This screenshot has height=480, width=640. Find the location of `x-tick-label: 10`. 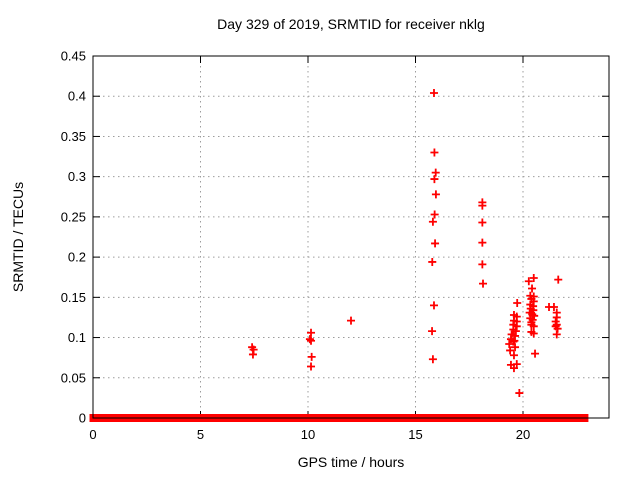

x-tick-label: 10 is located at coordinates (308, 434).